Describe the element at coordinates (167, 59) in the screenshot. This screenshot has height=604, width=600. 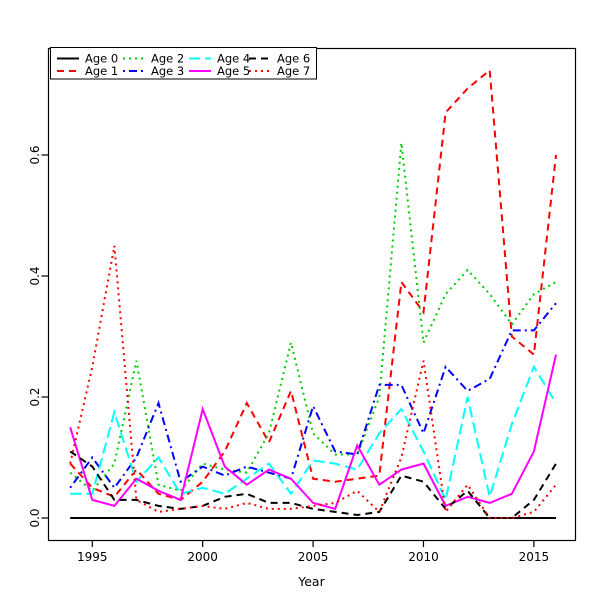
I see `legend-label-age-2: Age 2` at that location.